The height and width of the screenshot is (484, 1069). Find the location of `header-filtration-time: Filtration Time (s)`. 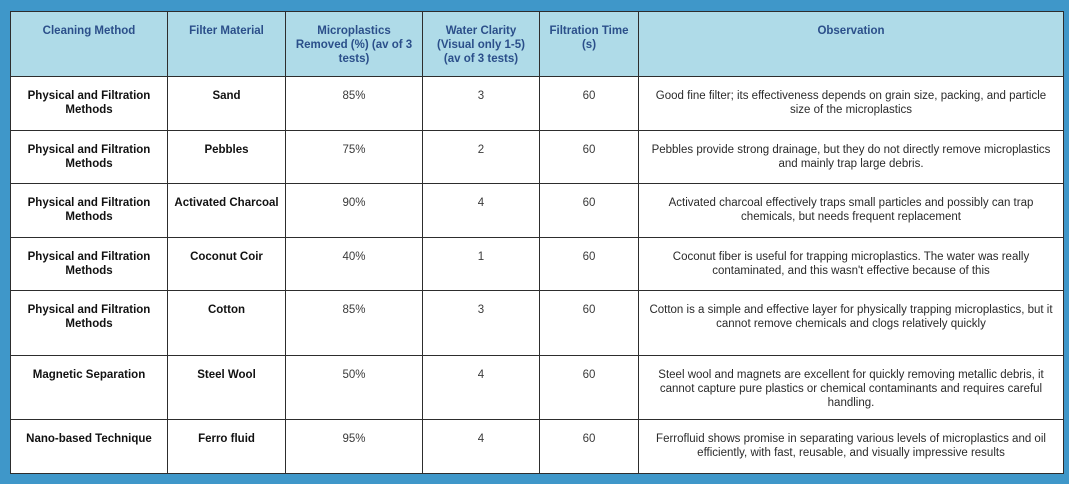

header-filtration-time: Filtration Time (s) is located at coordinates (589, 44).